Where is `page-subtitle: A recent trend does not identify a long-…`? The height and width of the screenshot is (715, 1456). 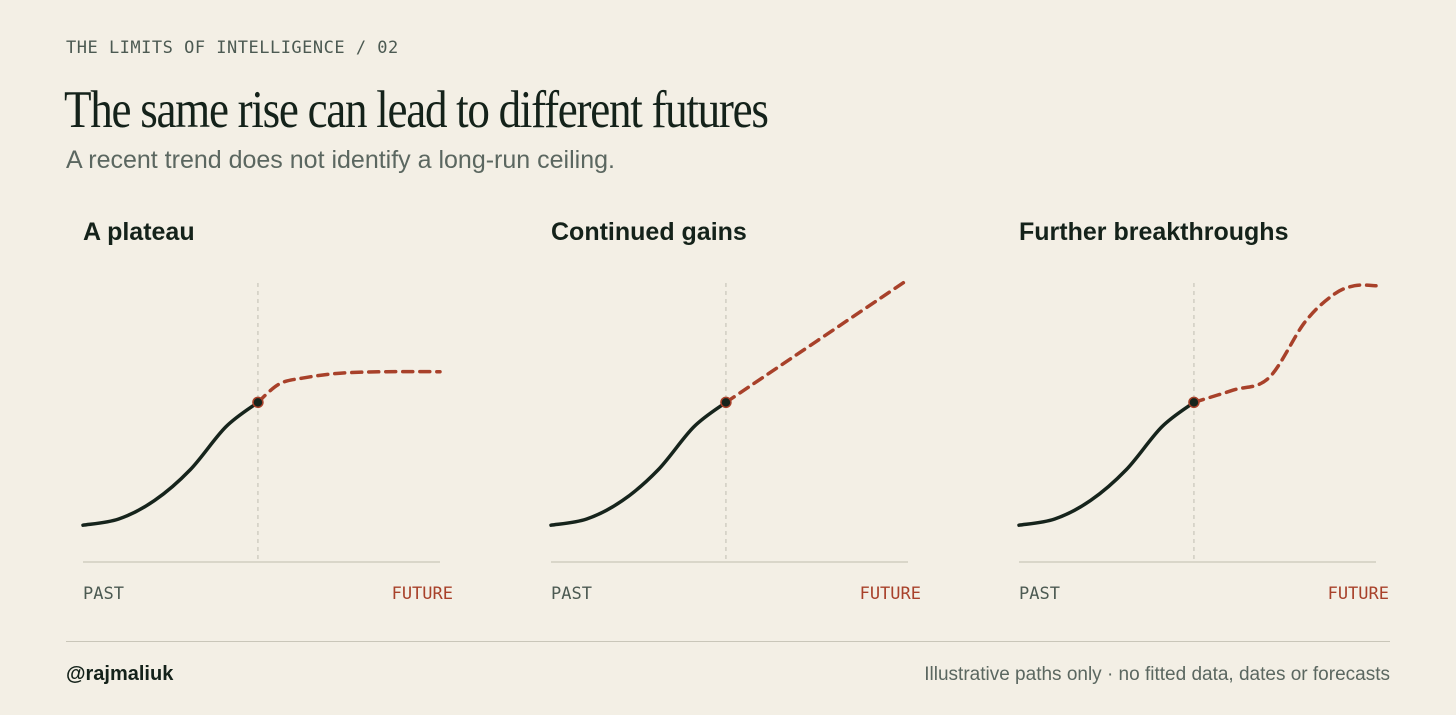
page-subtitle: A recent trend does not identify a long-… is located at coordinates (340, 160).